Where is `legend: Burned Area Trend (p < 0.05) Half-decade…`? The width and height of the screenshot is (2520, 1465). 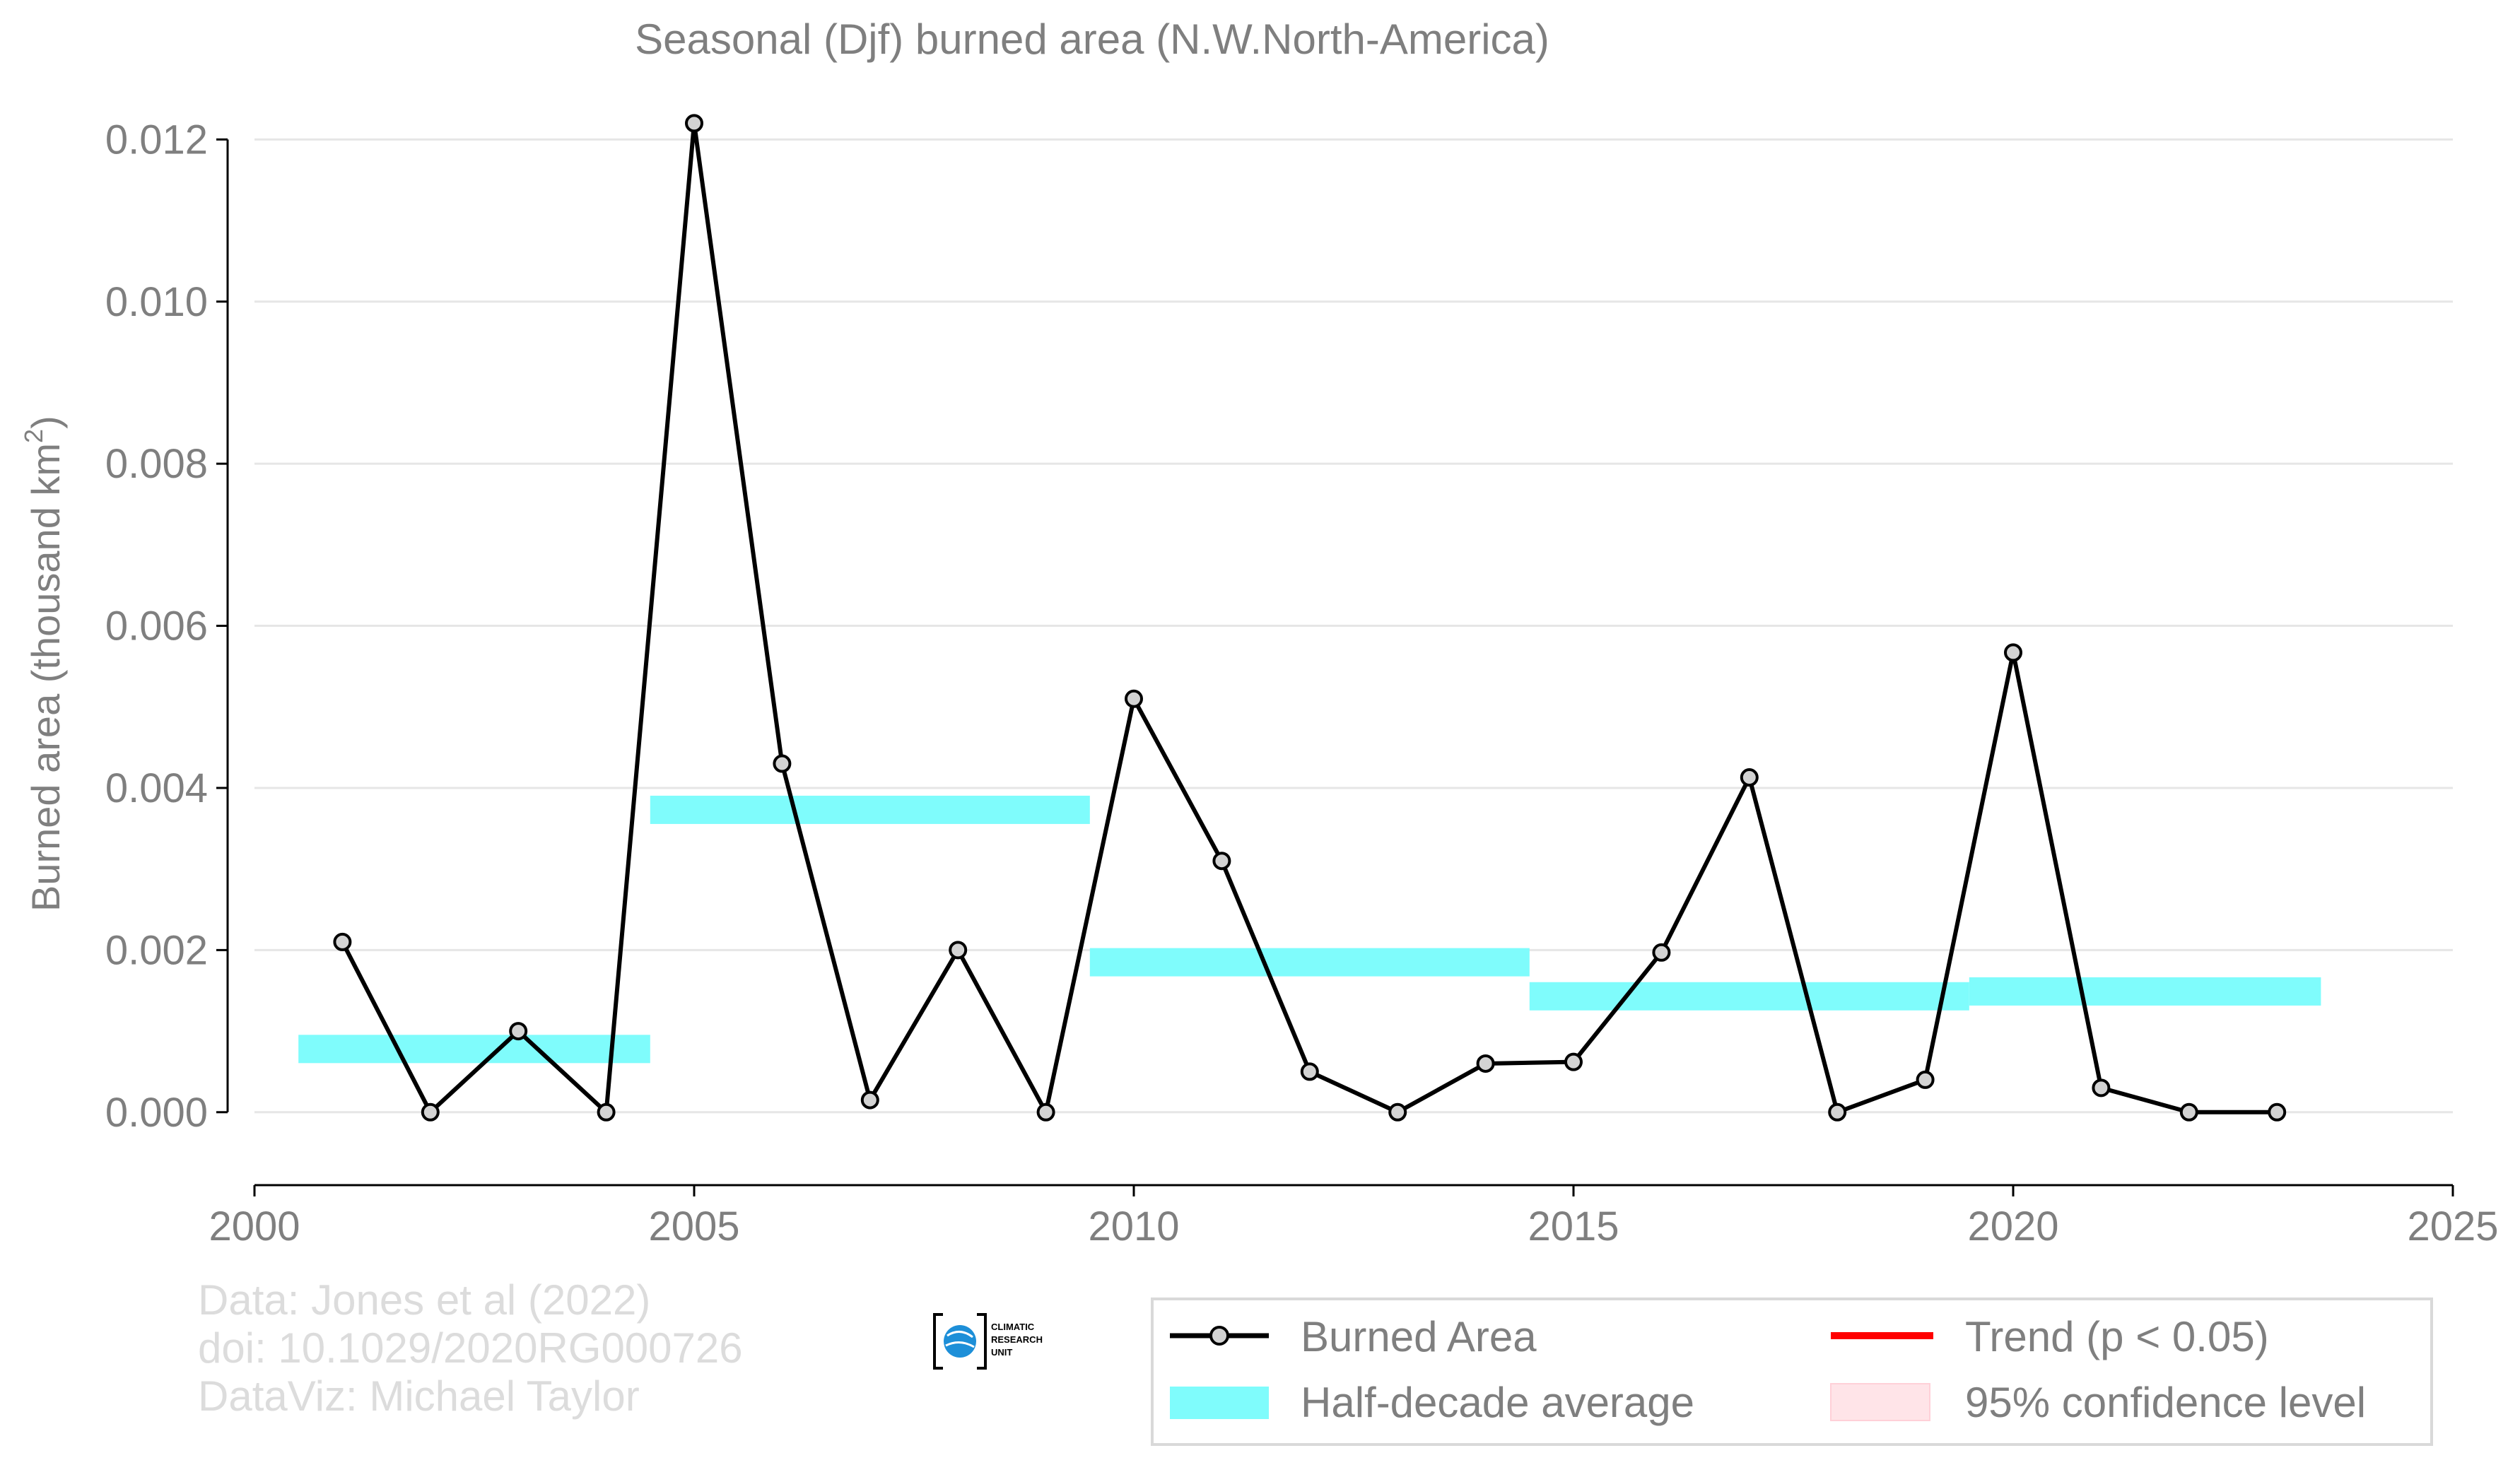
legend: Burned Area Trend (p < 0.05) Half-decade… is located at coordinates (1792, 1372).